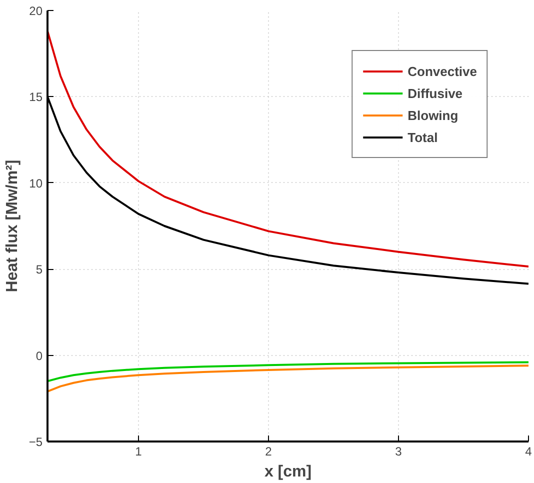 This screenshot has width=534, height=483. What do you see at coordinates (36, 97) in the screenshot?
I see `y-tick-label: 15` at bounding box center [36, 97].